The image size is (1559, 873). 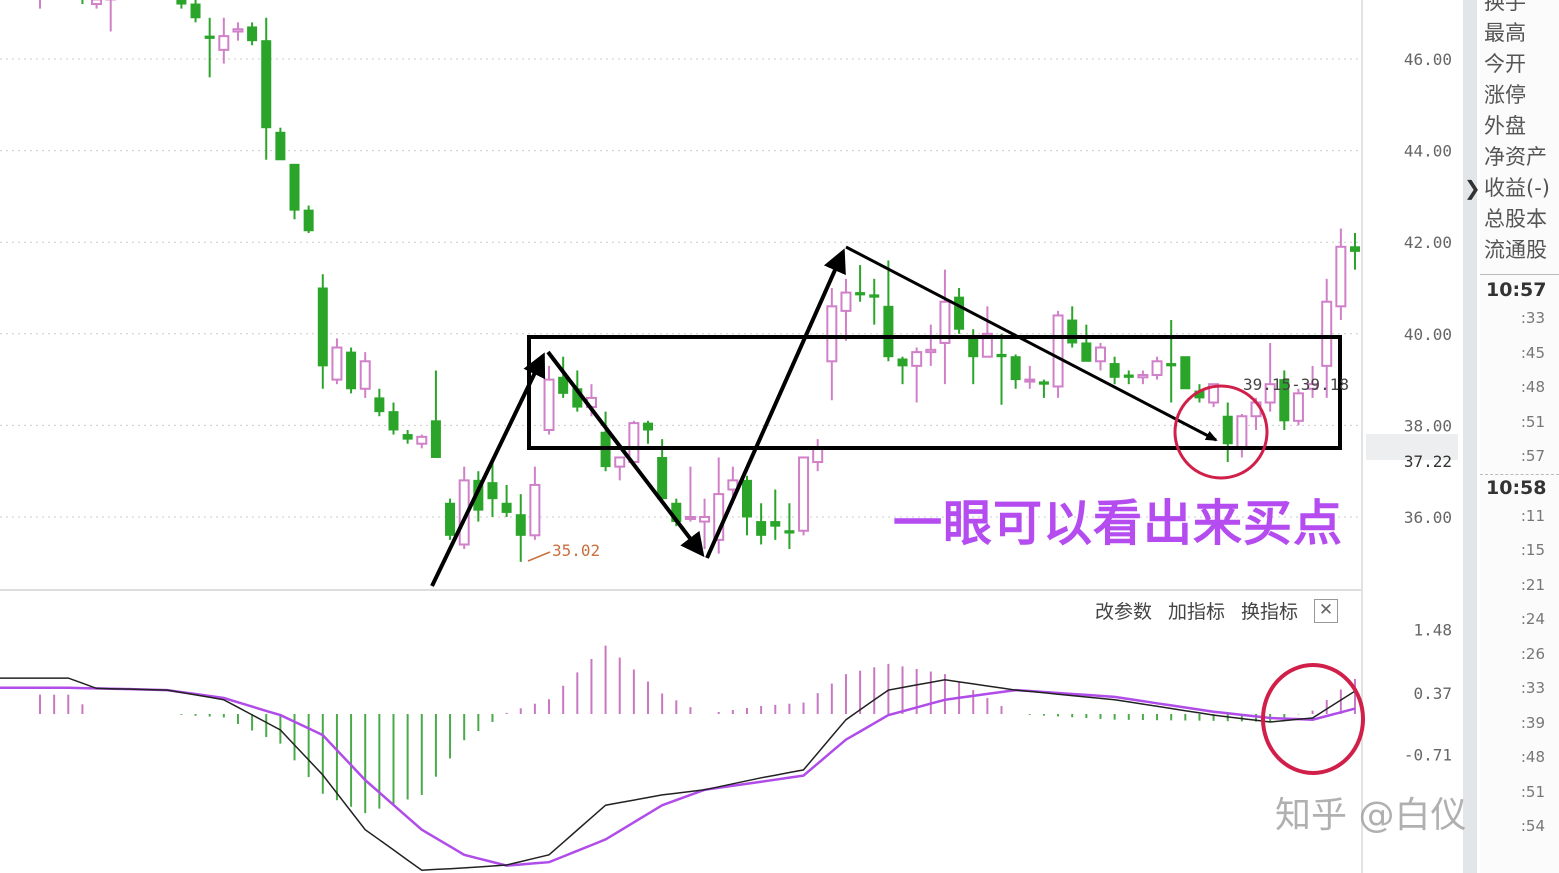 What do you see at coordinates (1470, 436) in the screenshot?
I see `panel-splitter` at bounding box center [1470, 436].